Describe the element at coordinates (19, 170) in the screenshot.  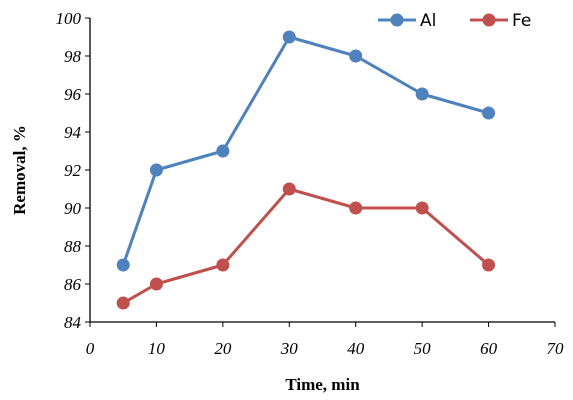
I see `y-axis-title: Removal, %` at that location.